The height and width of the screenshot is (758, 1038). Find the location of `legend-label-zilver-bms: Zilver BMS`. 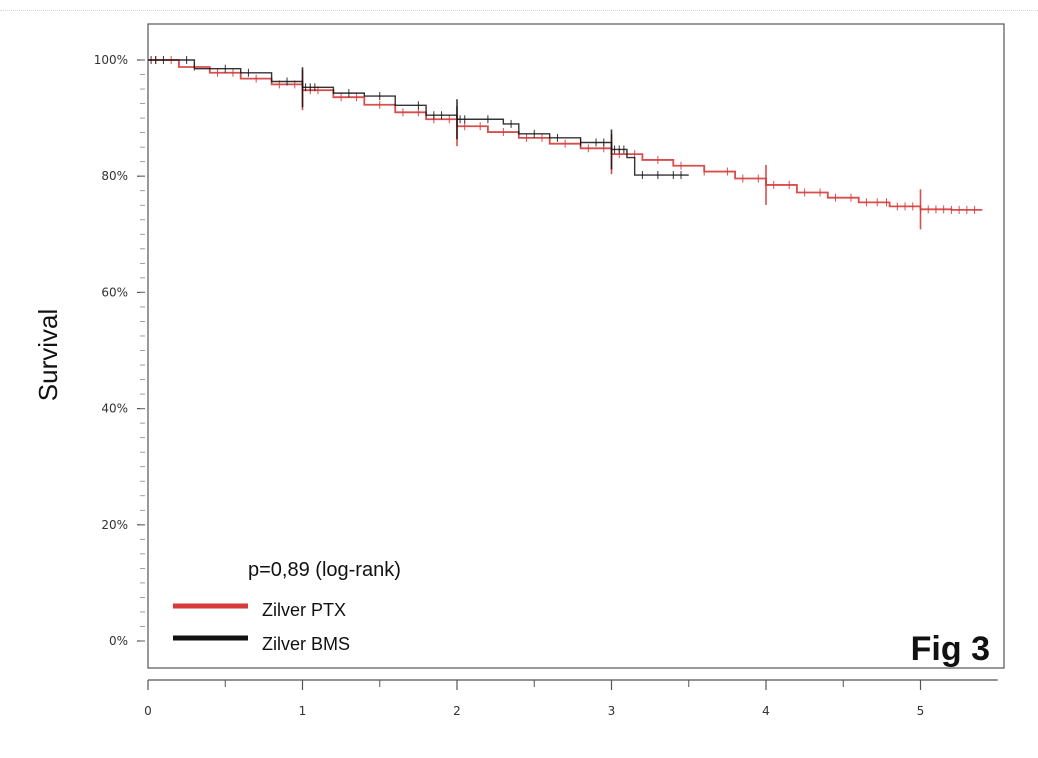

legend-label-zilver-bms: Zilver BMS is located at coordinates (306, 644).